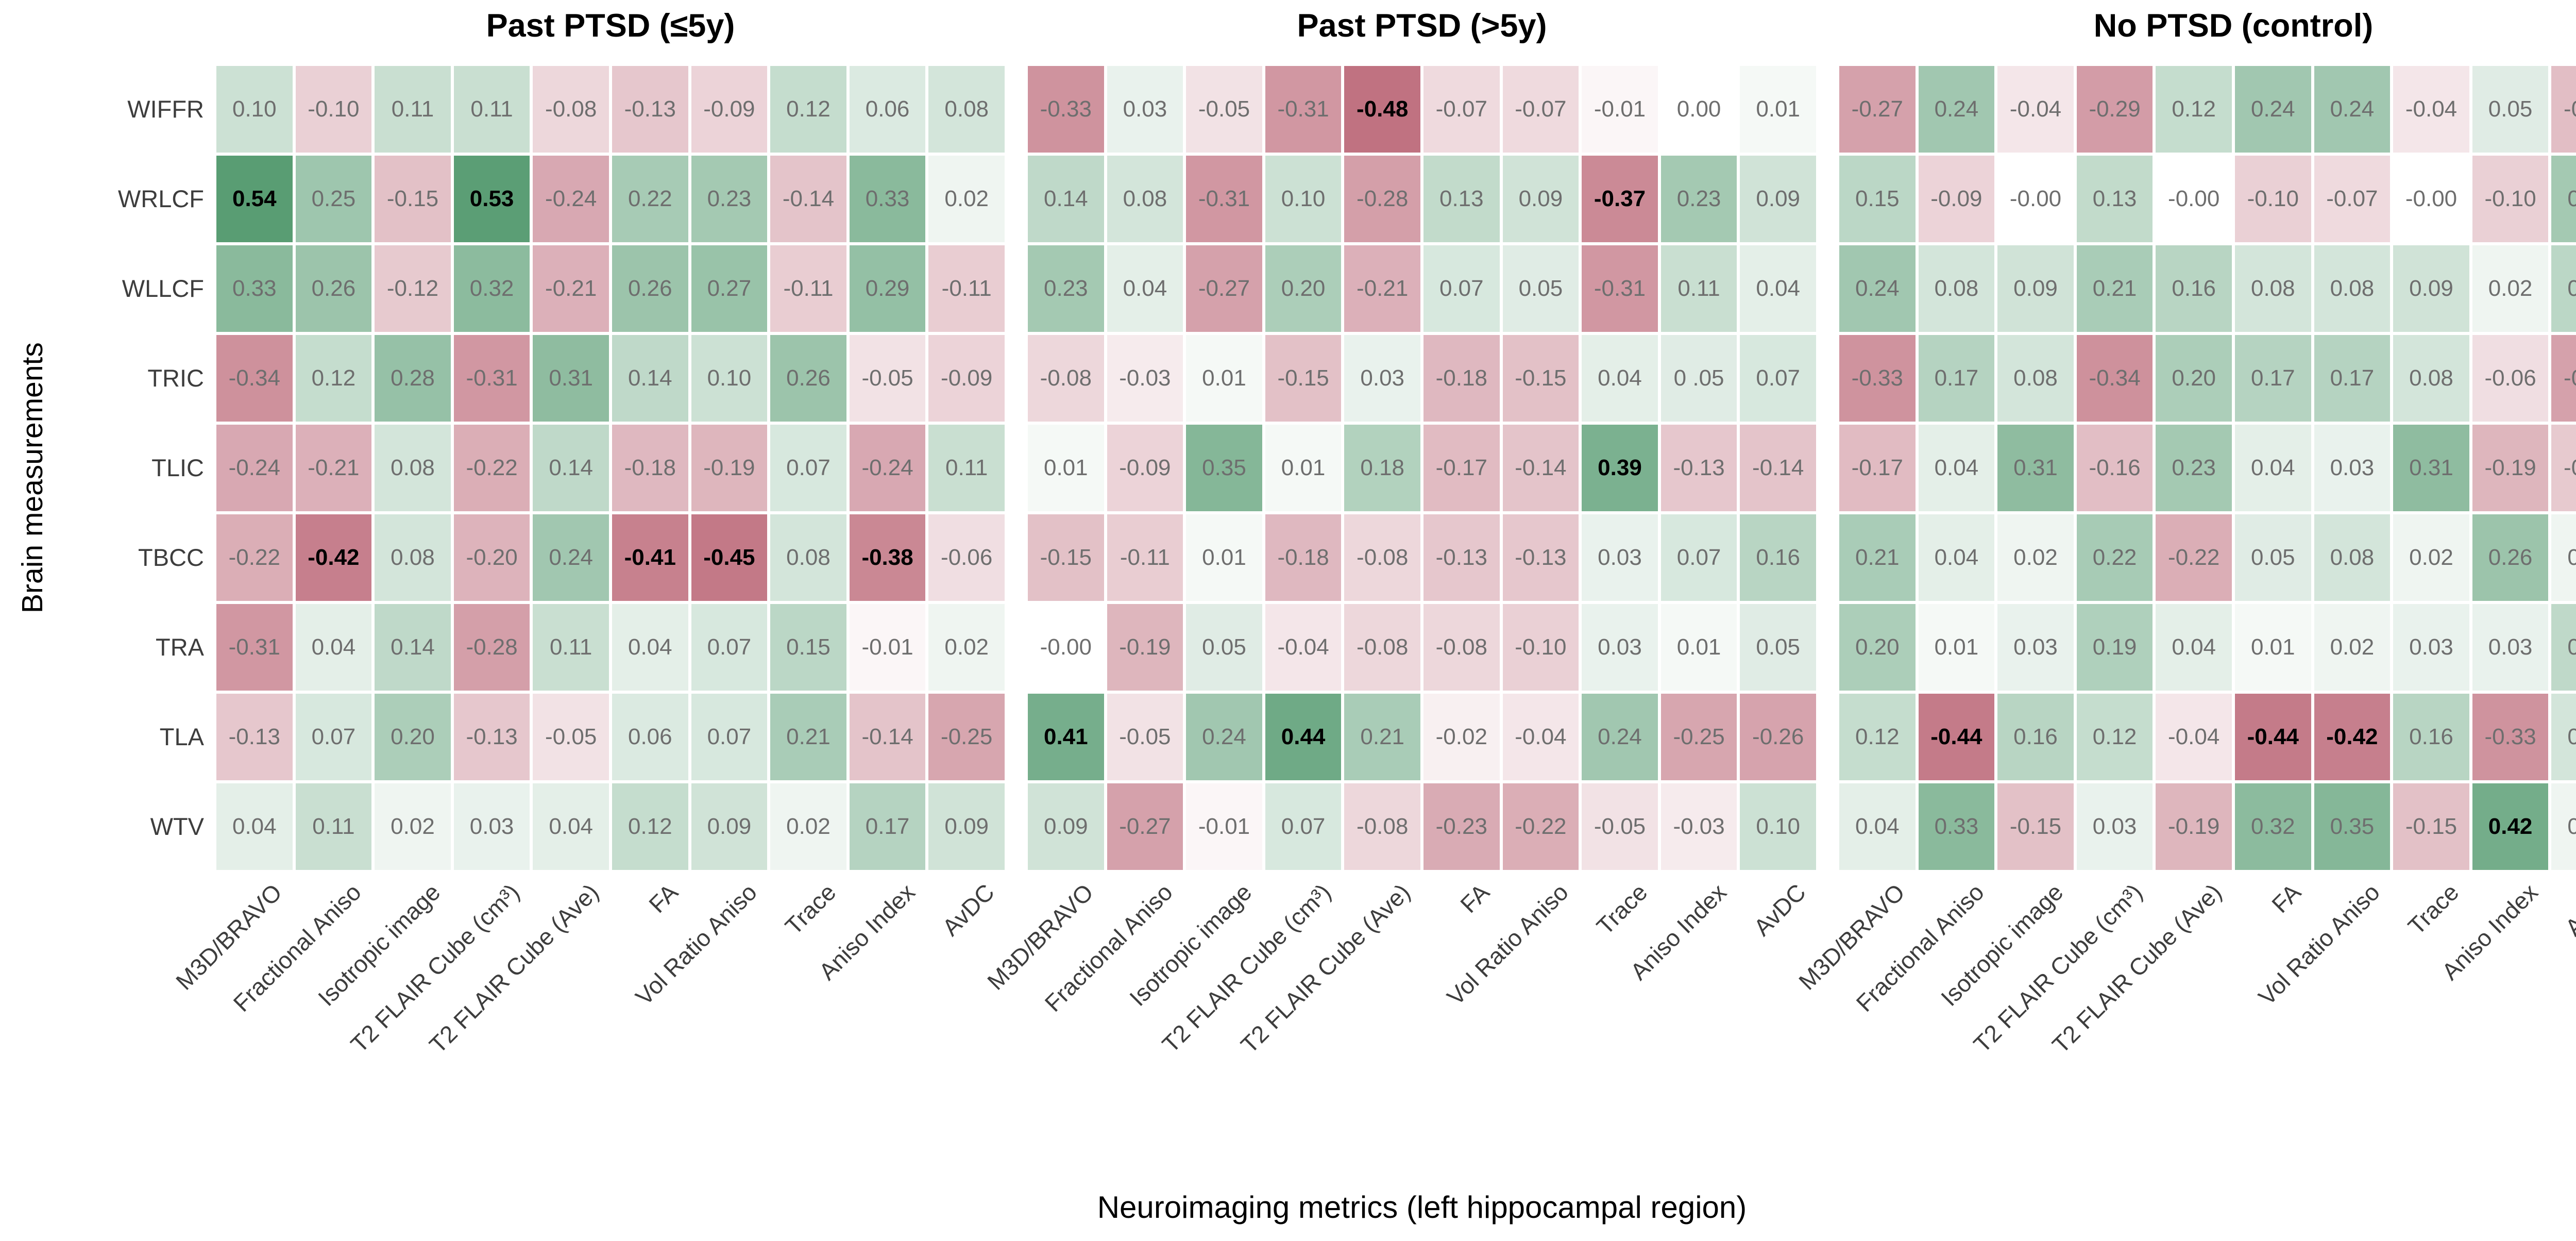 The image size is (2576, 1241). Describe the element at coordinates (180, 647) in the screenshot. I see `y-tick-label: TRA` at that location.